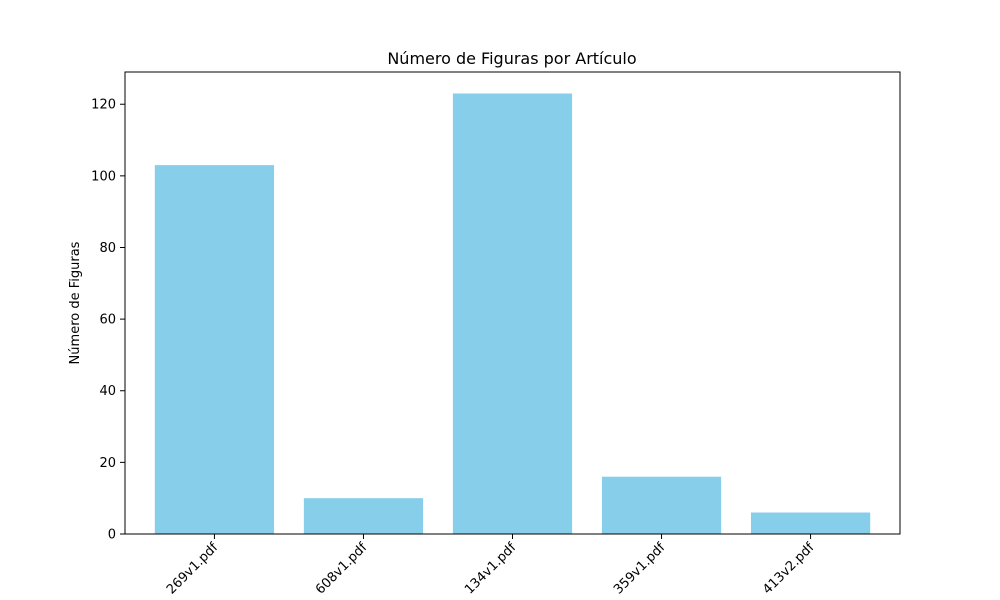  What do you see at coordinates (107, 391) in the screenshot?
I see `y-tick-label-2: 40` at bounding box center [107, 391].